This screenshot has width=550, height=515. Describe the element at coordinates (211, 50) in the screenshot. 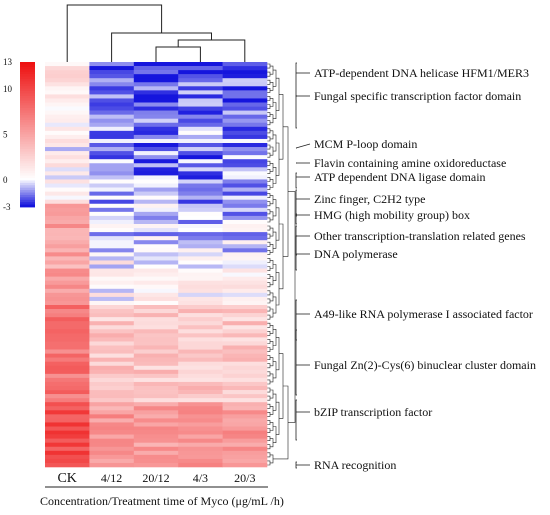

I see `column-dendrogram-branch` at that location.